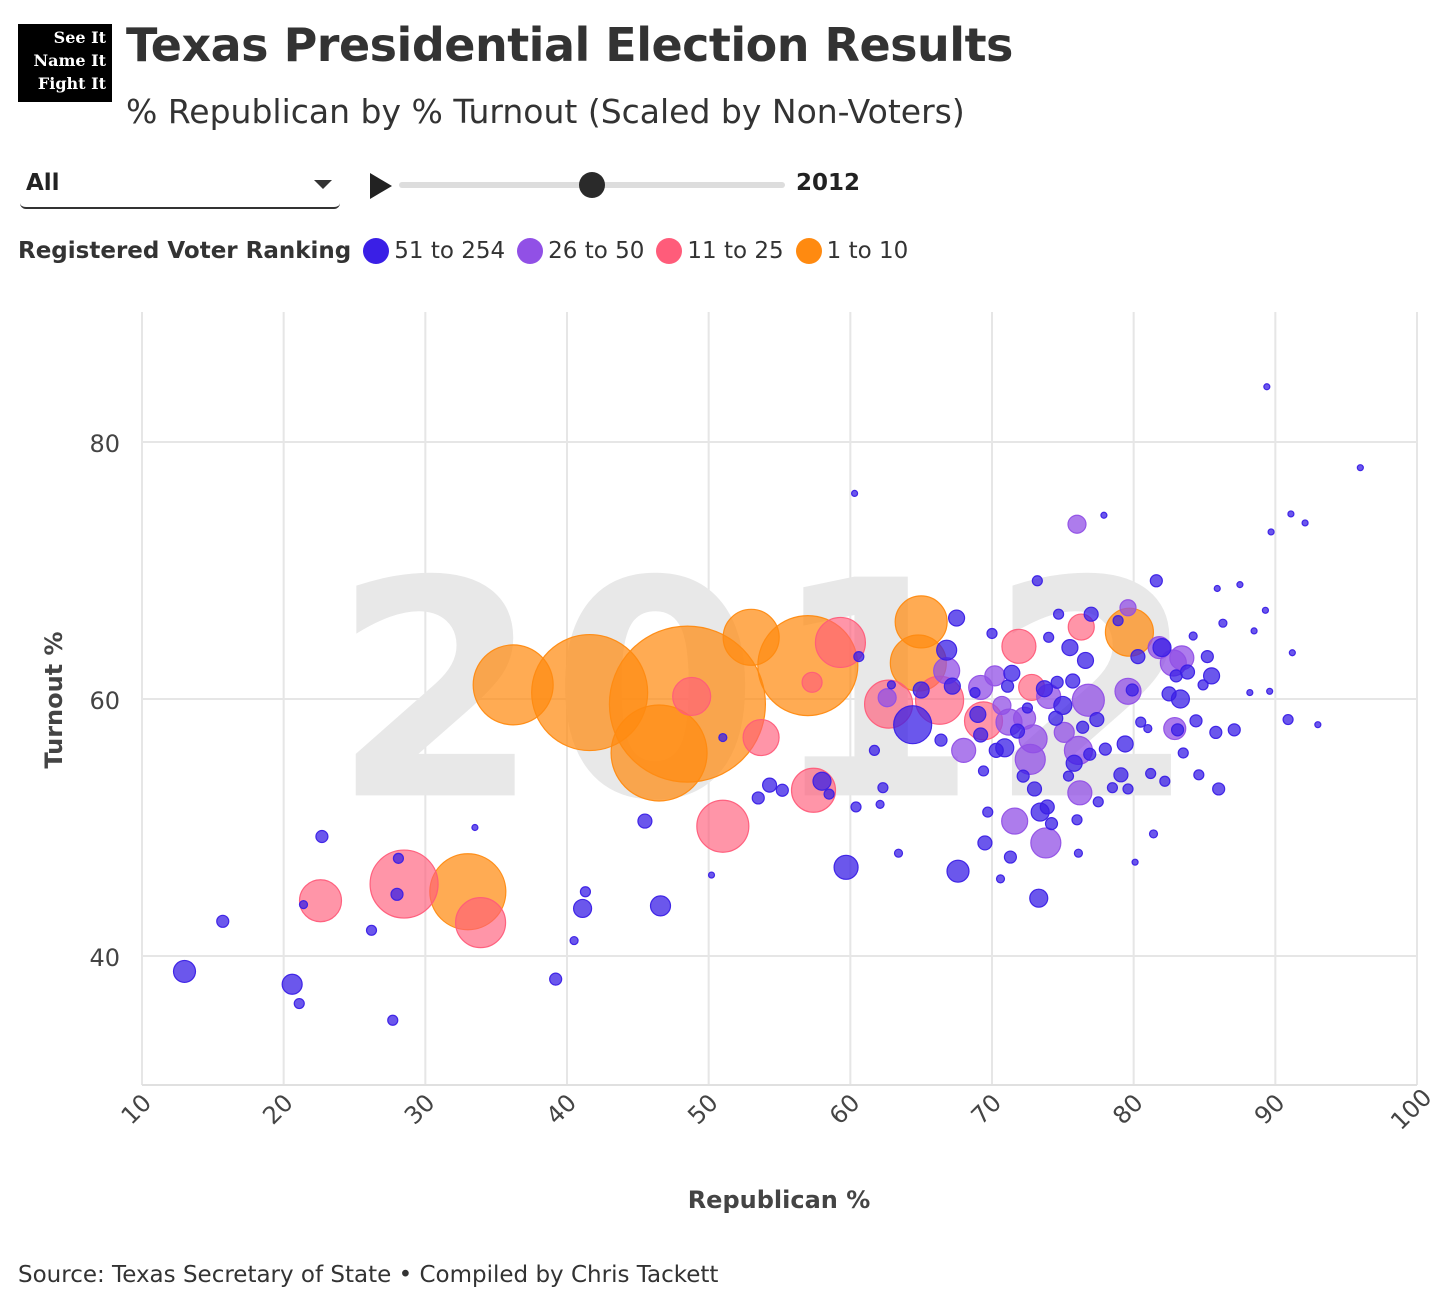  Describe the element at coordinates (323, 184) in the screenshot. I see `chevron-down-icon` at that location.